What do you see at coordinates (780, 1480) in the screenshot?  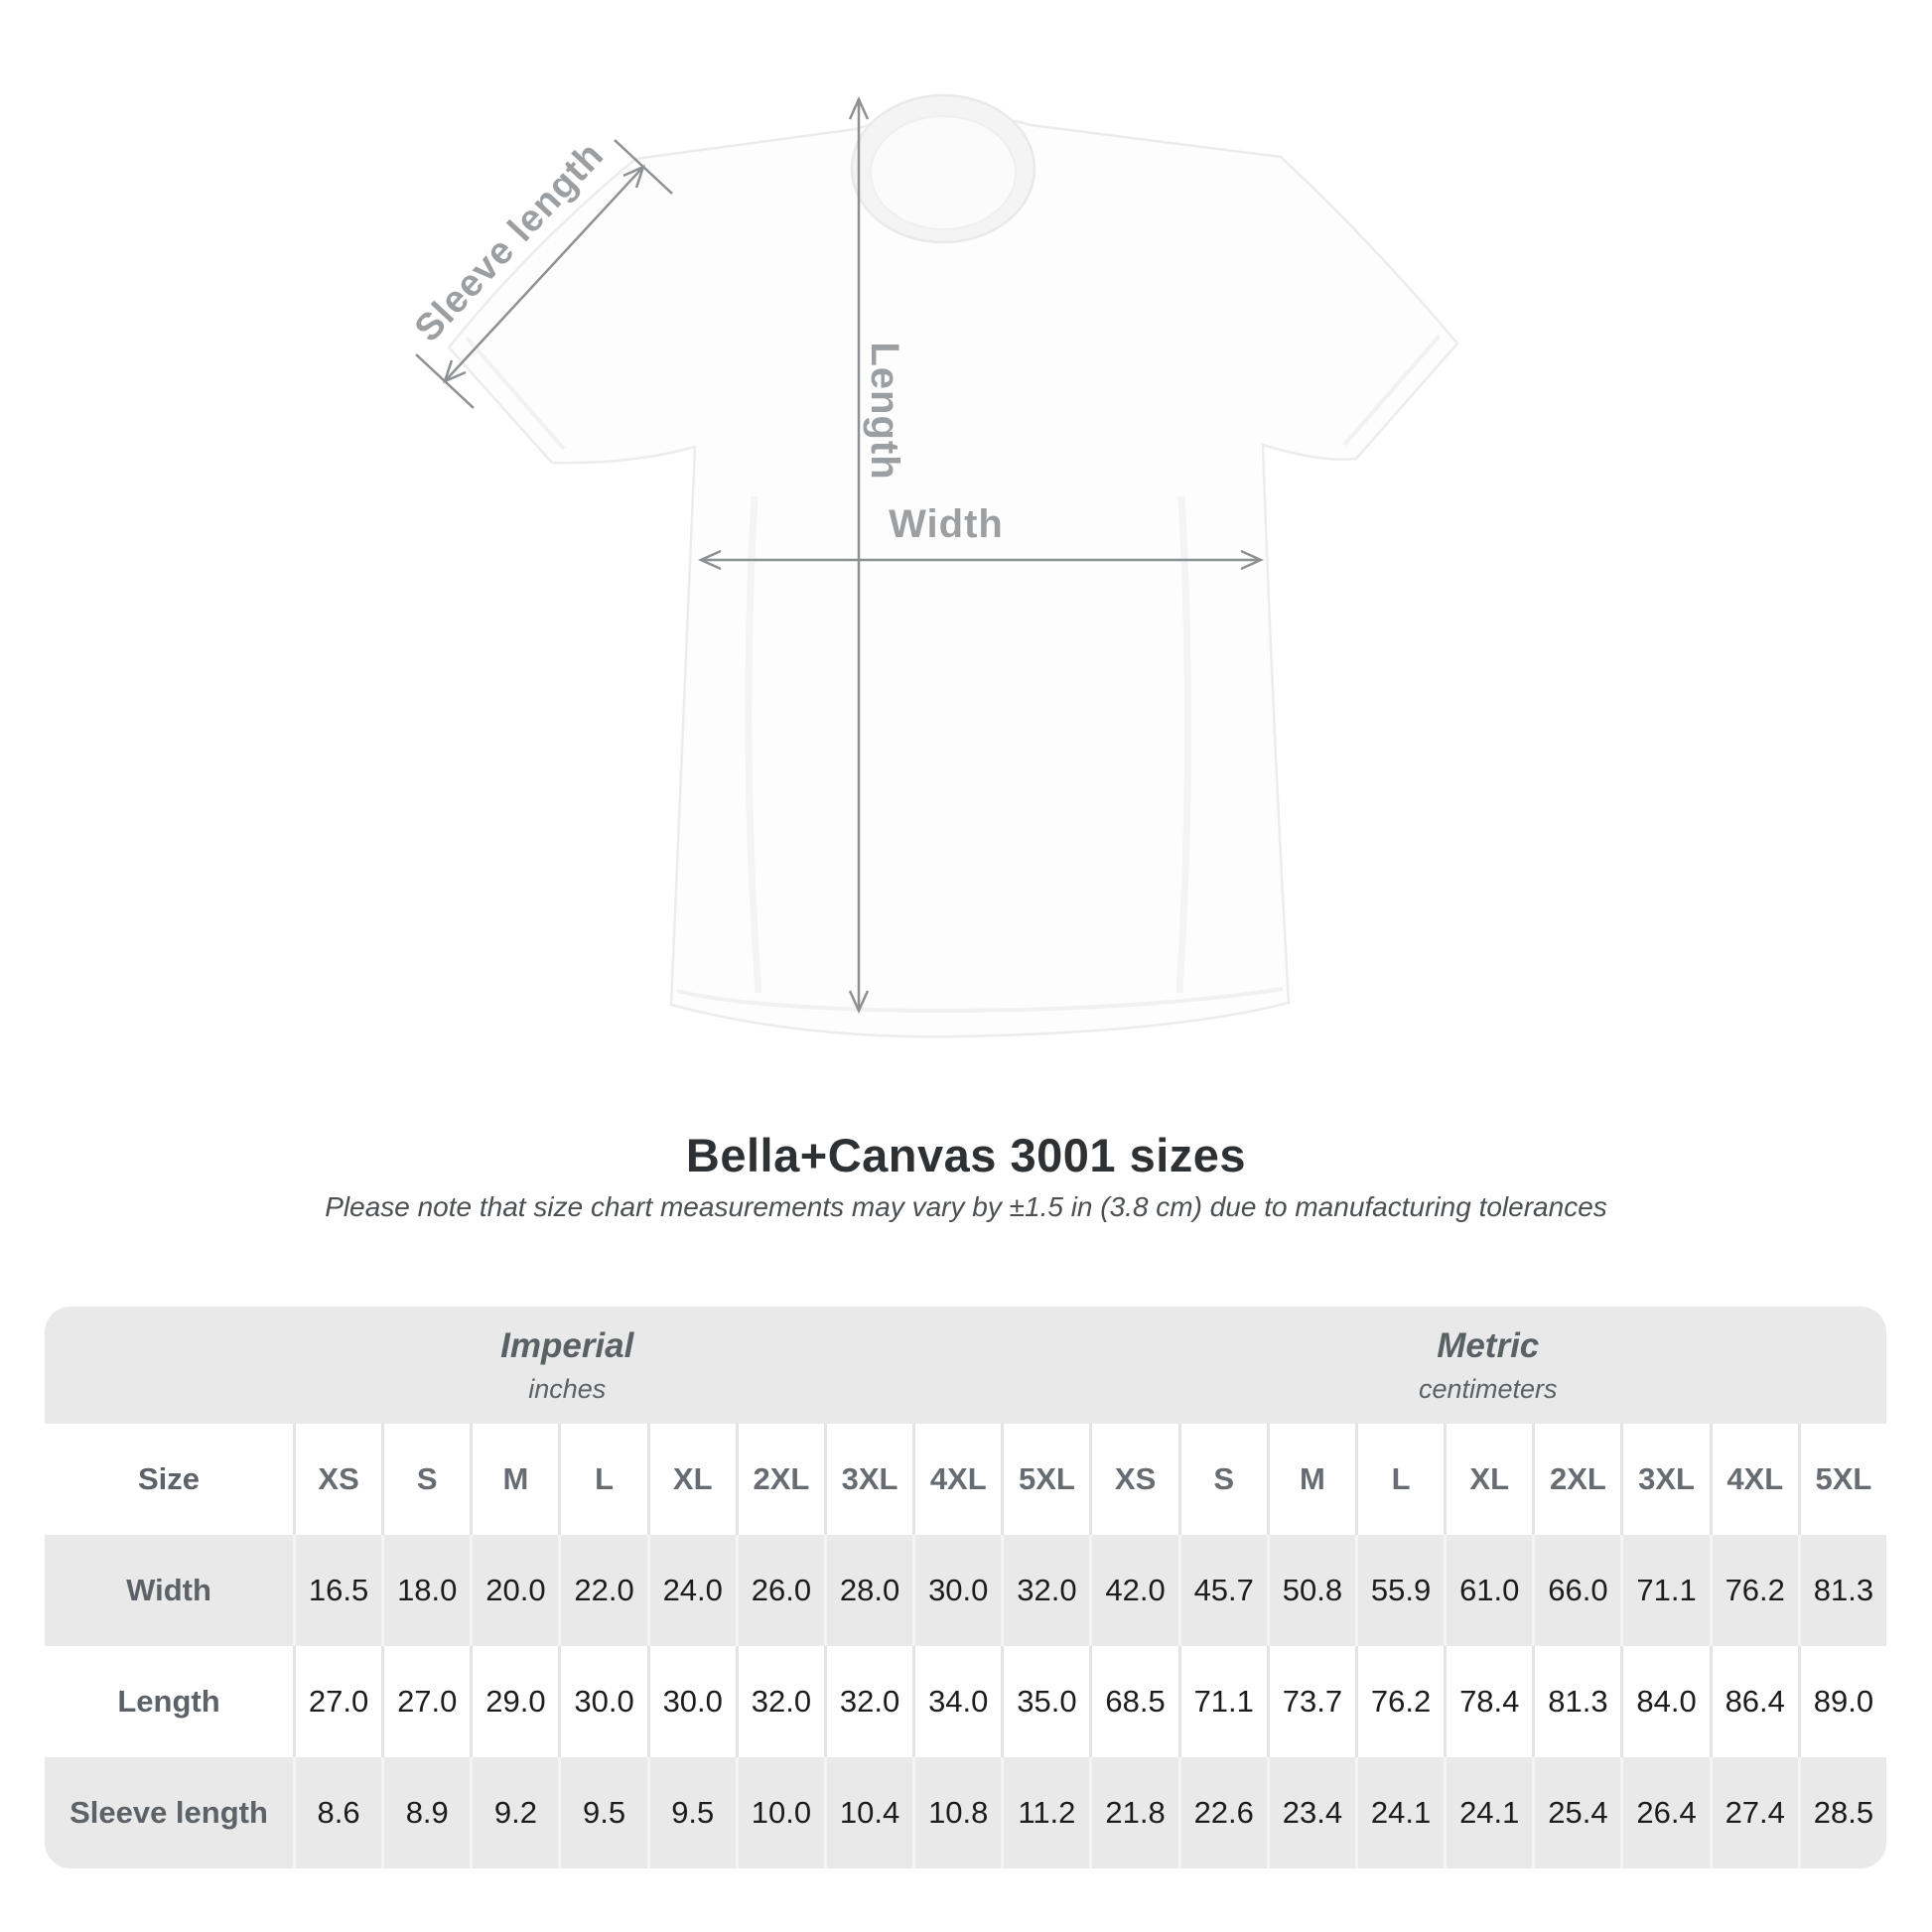 I see `size-col-imperial-2xl: 2XL` at bounding box center [780, 1480].